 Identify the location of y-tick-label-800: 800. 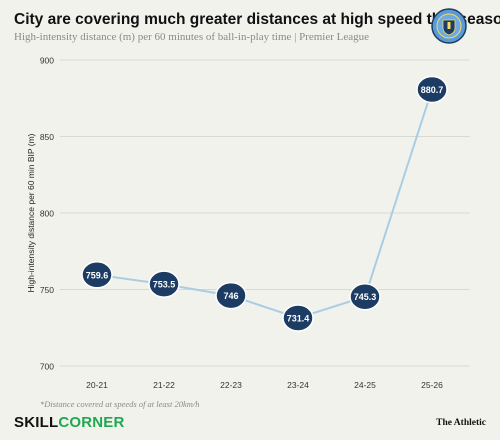
(47, 214).